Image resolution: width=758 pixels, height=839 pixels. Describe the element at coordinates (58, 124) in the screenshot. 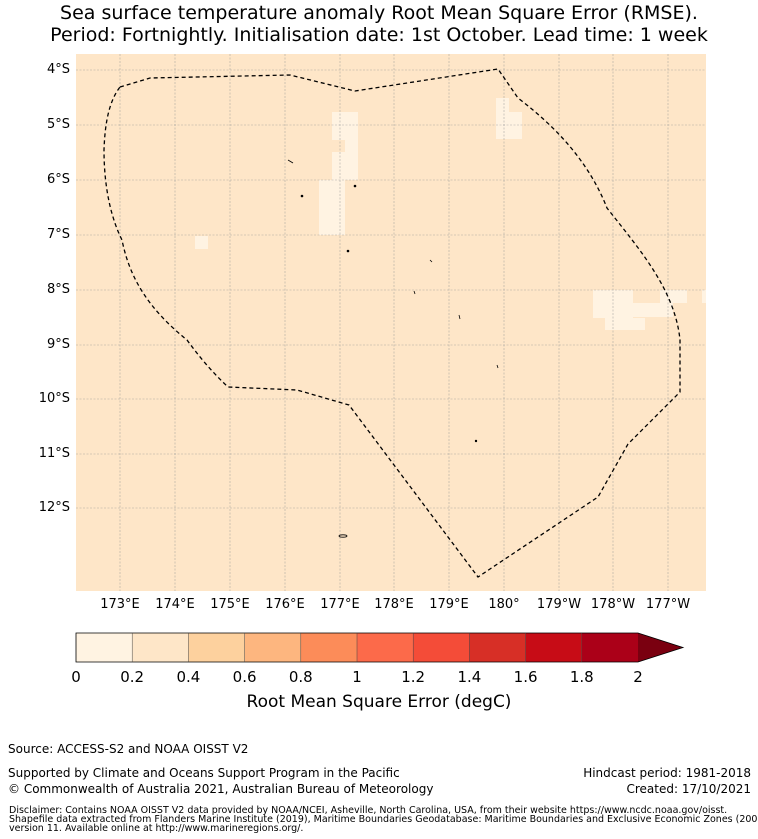

I see `lat-label: 5°S` at that location.